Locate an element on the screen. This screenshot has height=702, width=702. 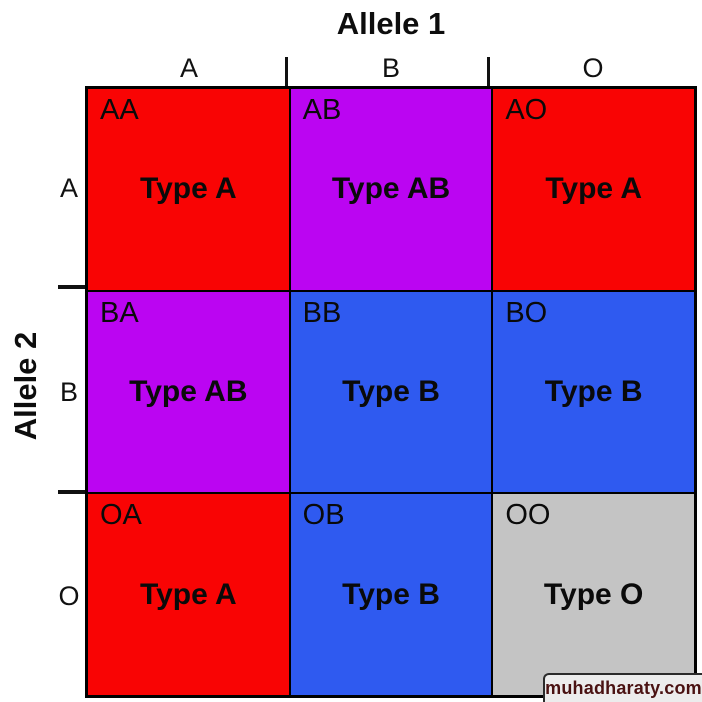
cell-oa: OA Type A is located at coordinates (188, 594).